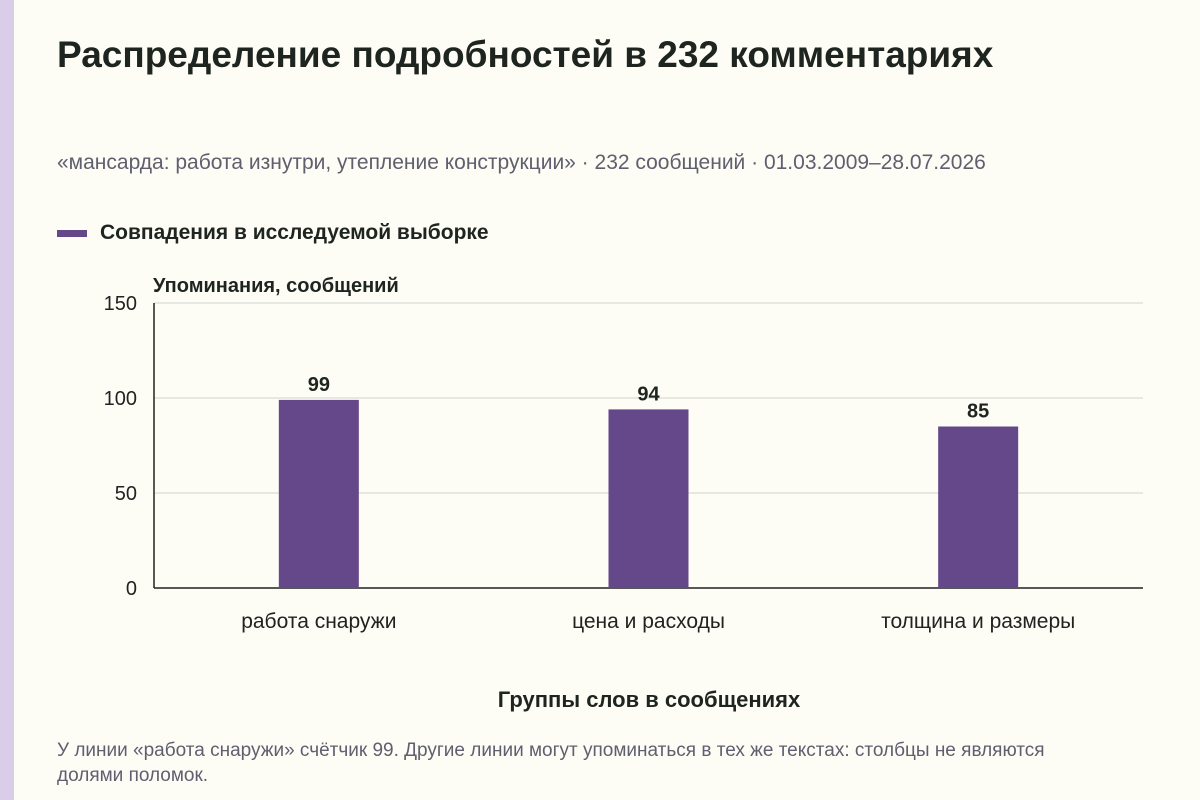  What do you see at coordinates (649, 699) in the screenshot?
I see `x-axis-title: Группы слов в сообщениях` at bounding box center [649, 699].